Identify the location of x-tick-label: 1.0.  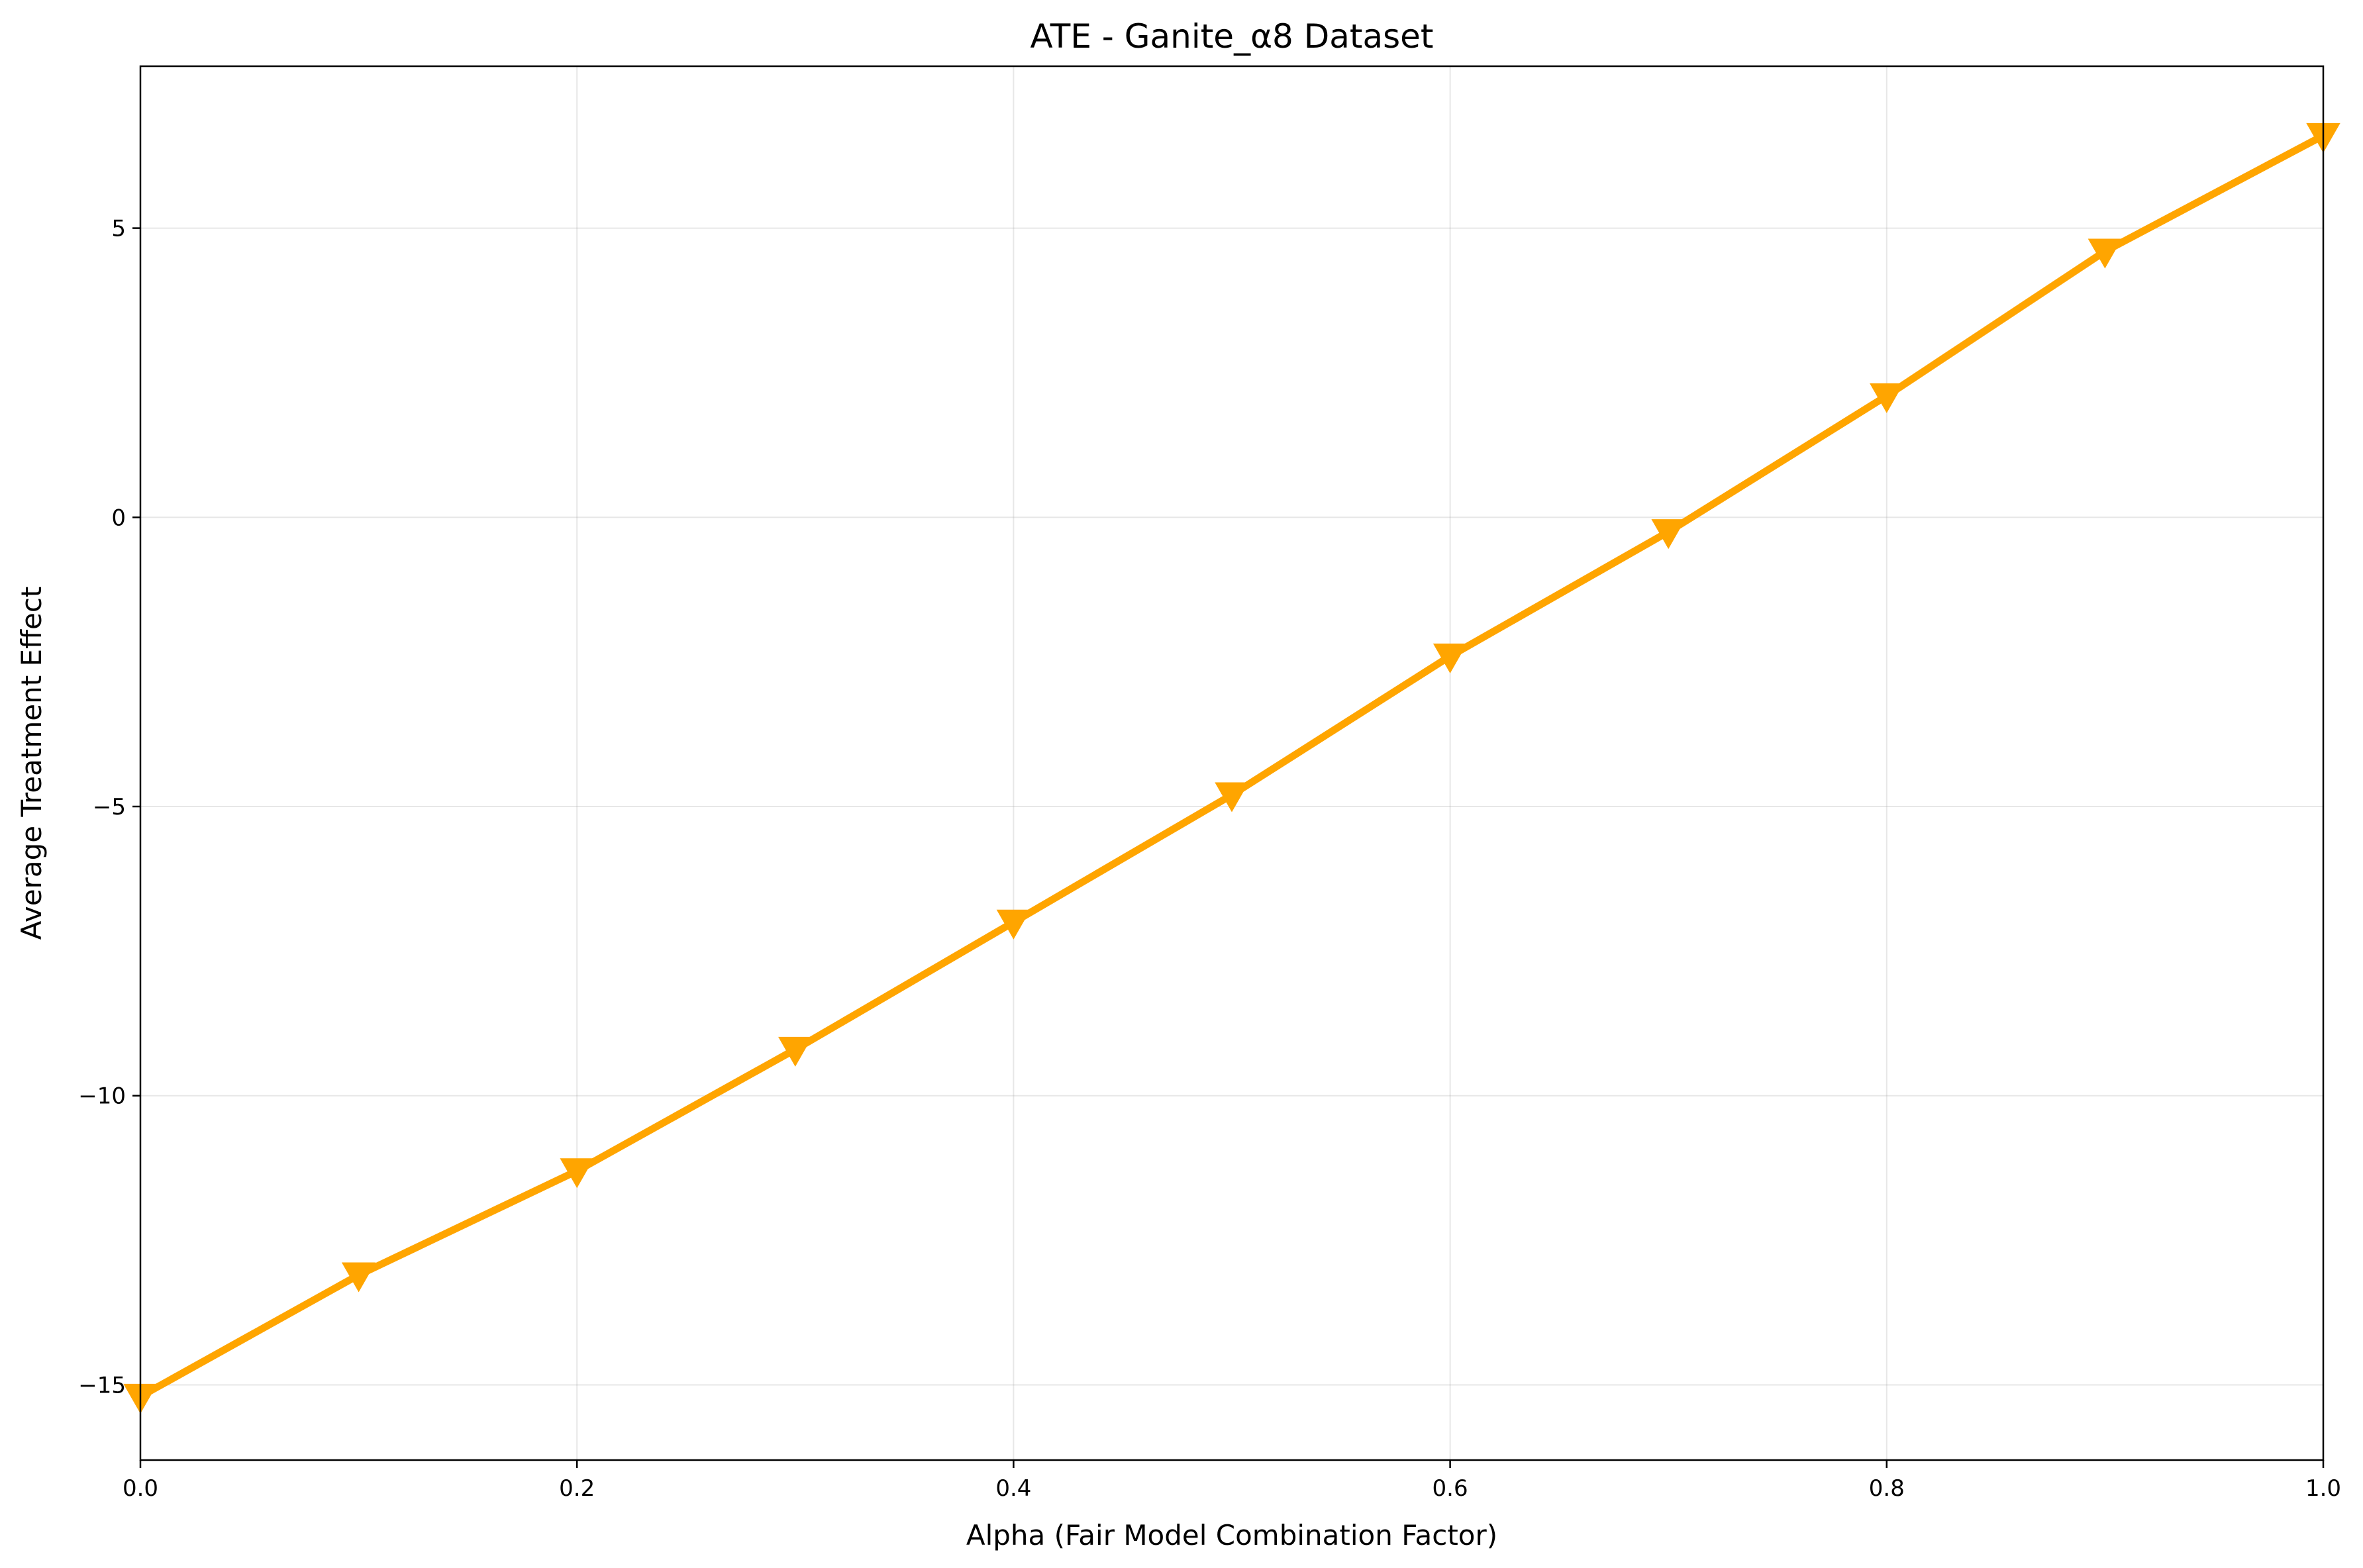
(2323, 1488).